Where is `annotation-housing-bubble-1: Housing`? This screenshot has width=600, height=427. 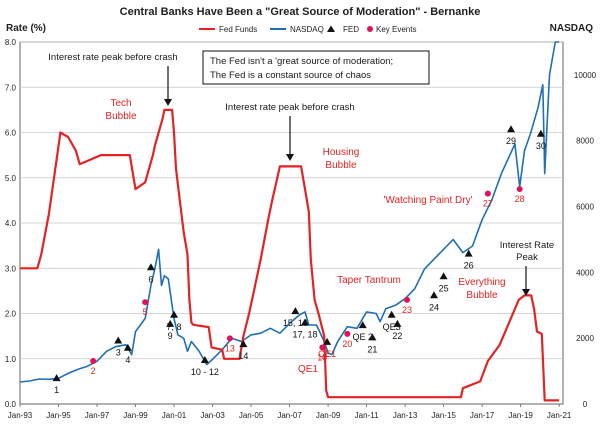
annotation-housing-bubble-1: Housing is located at coordinates (341, 152).